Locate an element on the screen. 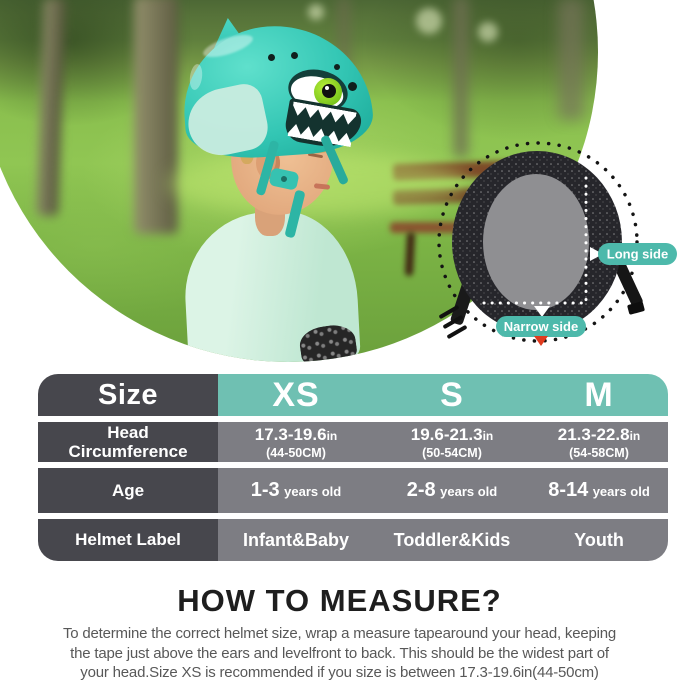 This screenshot has height=684, width=679. dotted-circle is located at coordinates (538, 242).